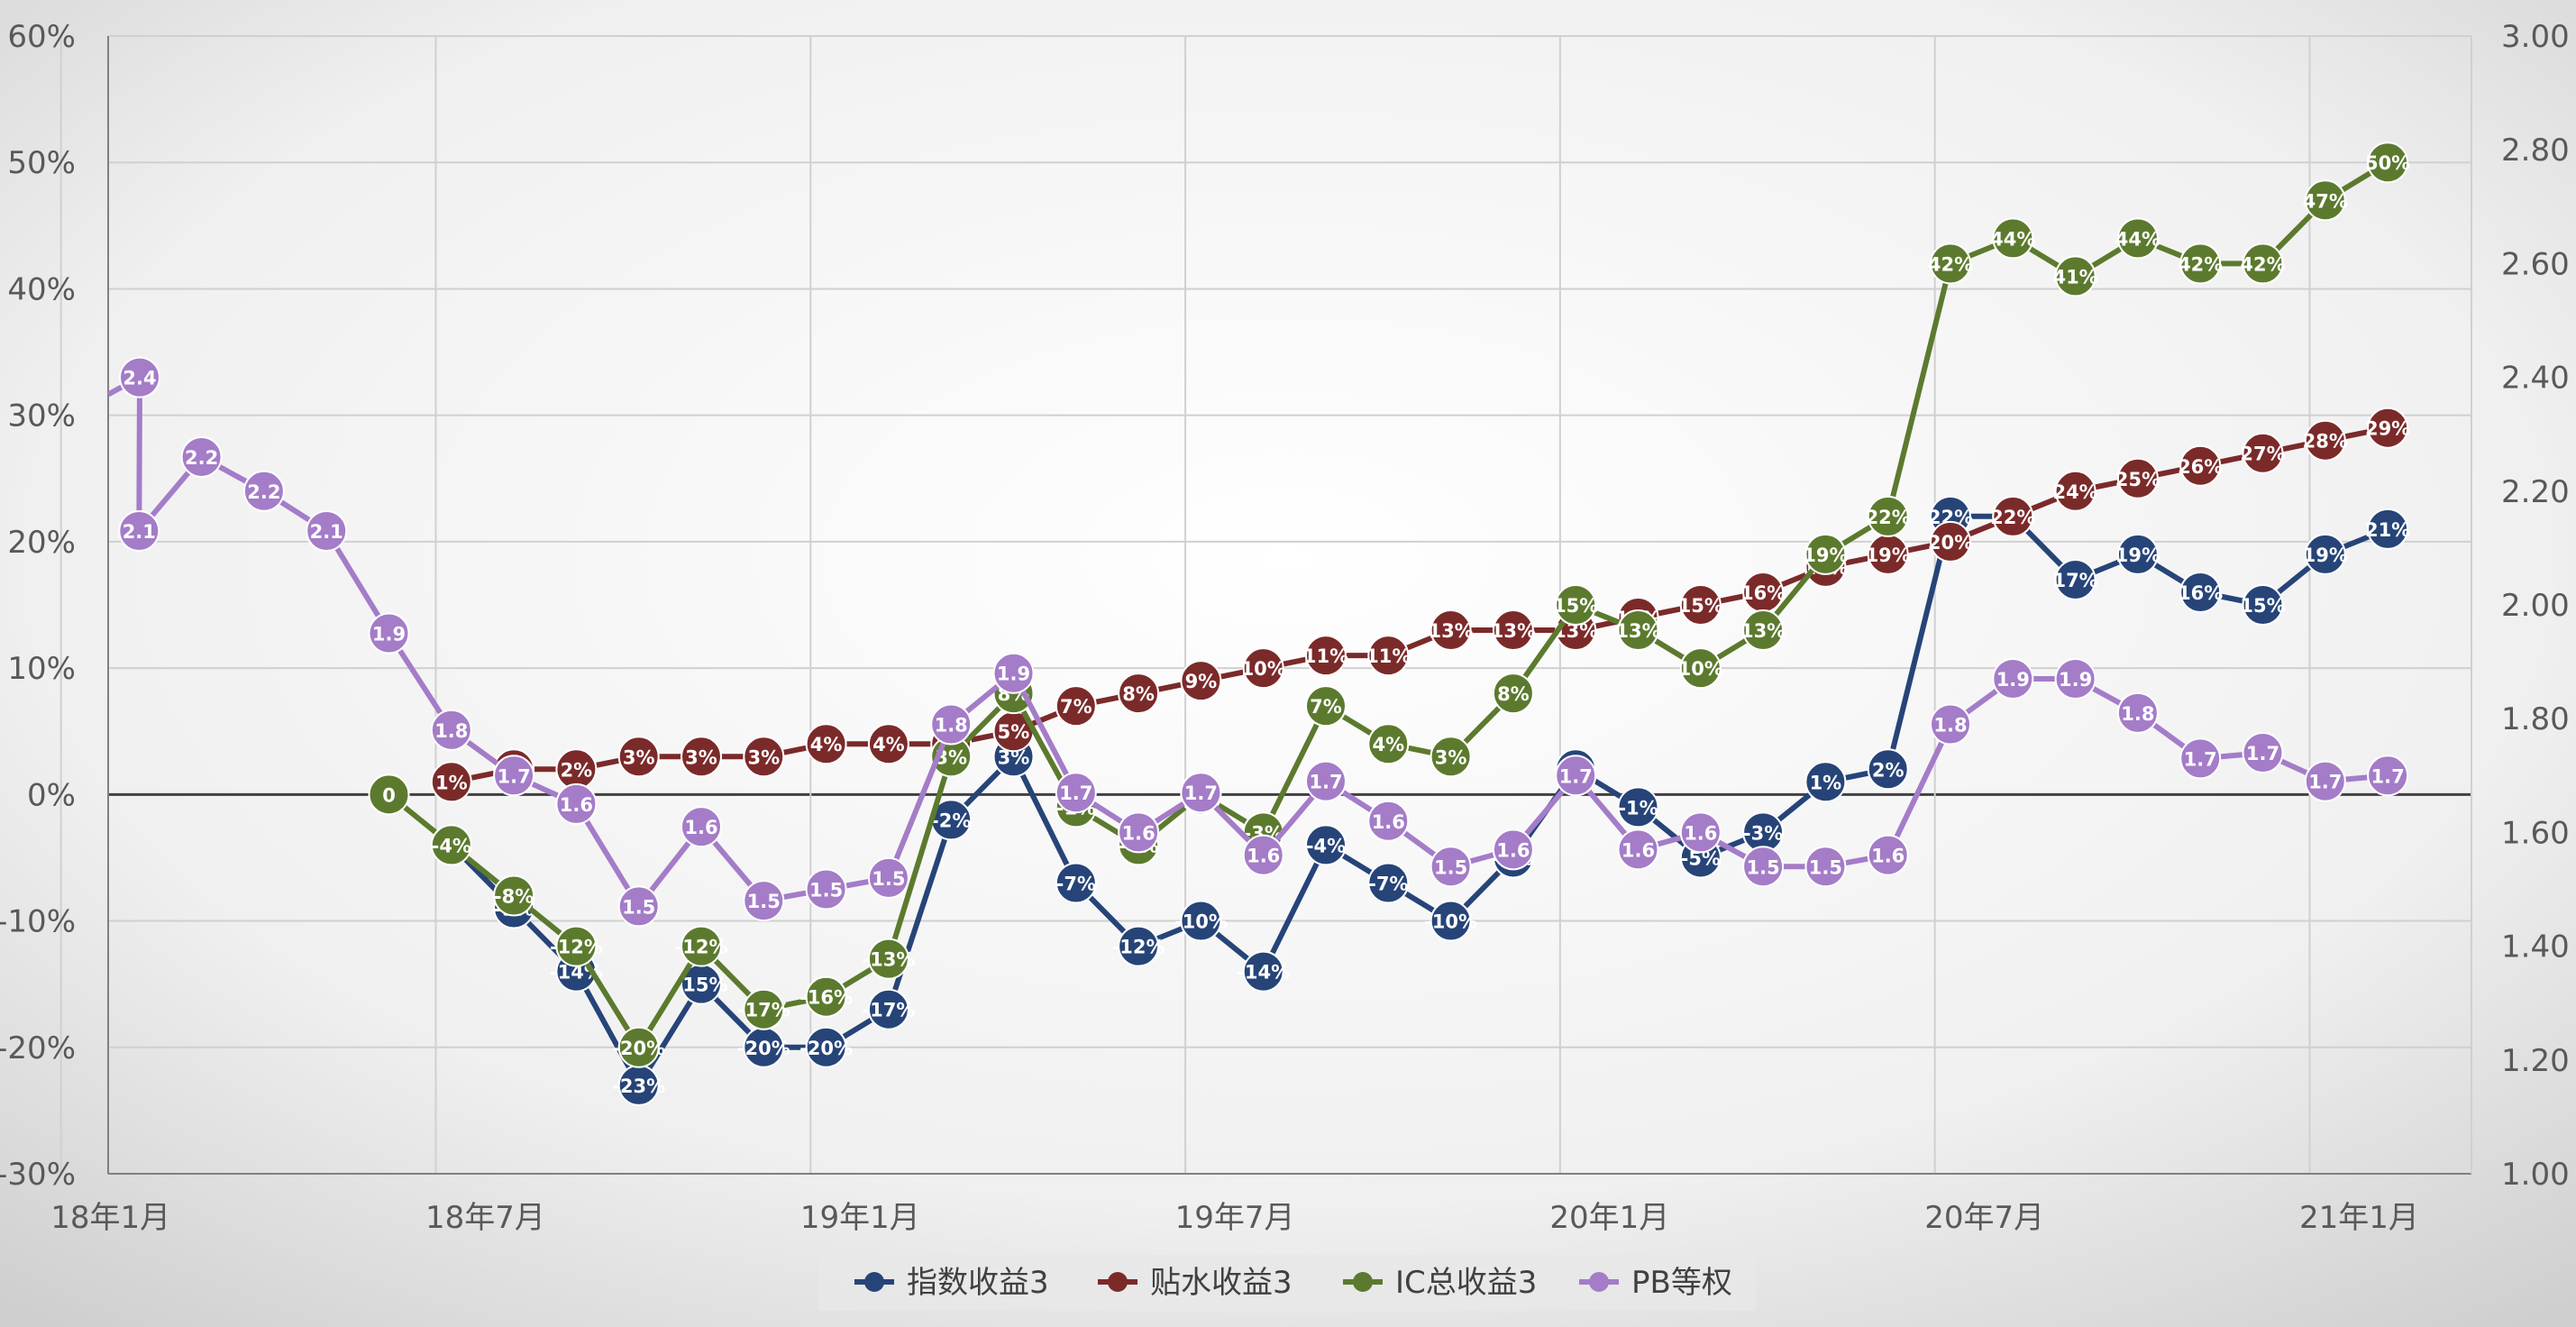 The image size is (2576, 1327). What do you see at coordinates (1235, 1218) in the screenshot?
I see `x-tick-label: 19年7月` at bounding box center [1235, 1218].